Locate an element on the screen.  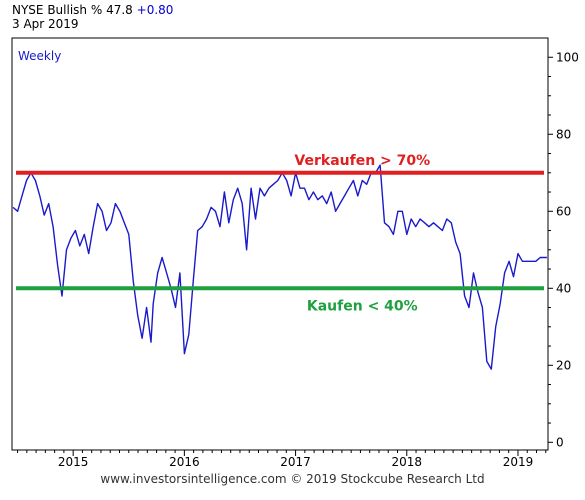
reference-label: Verkaufen > 70% is located at coordinates (362, 161).